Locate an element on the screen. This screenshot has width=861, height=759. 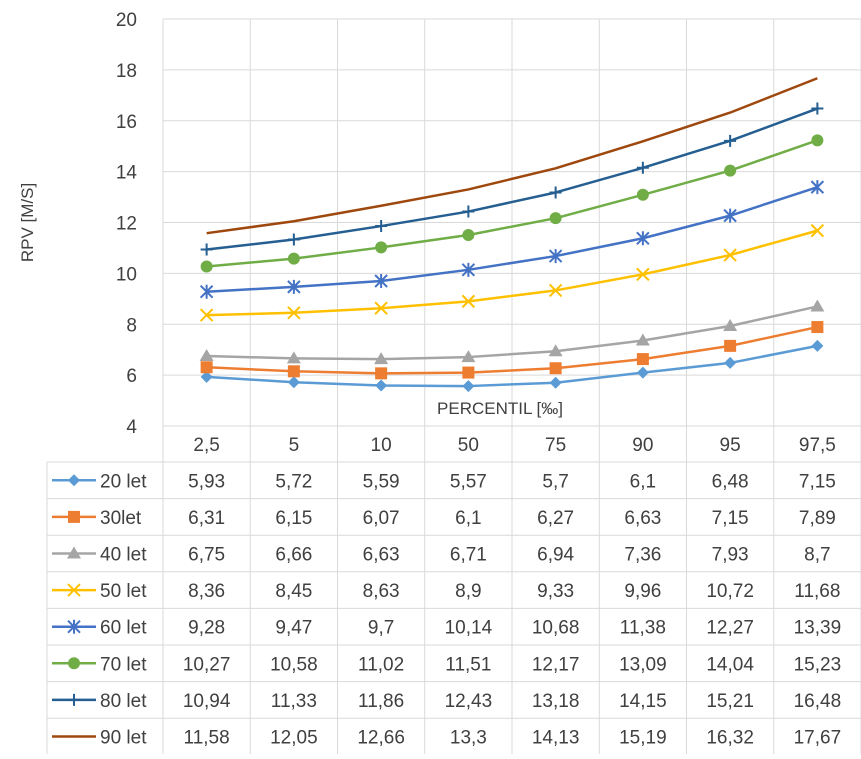
table-cell-value: 8,7 is located at coordinates (817, 555).